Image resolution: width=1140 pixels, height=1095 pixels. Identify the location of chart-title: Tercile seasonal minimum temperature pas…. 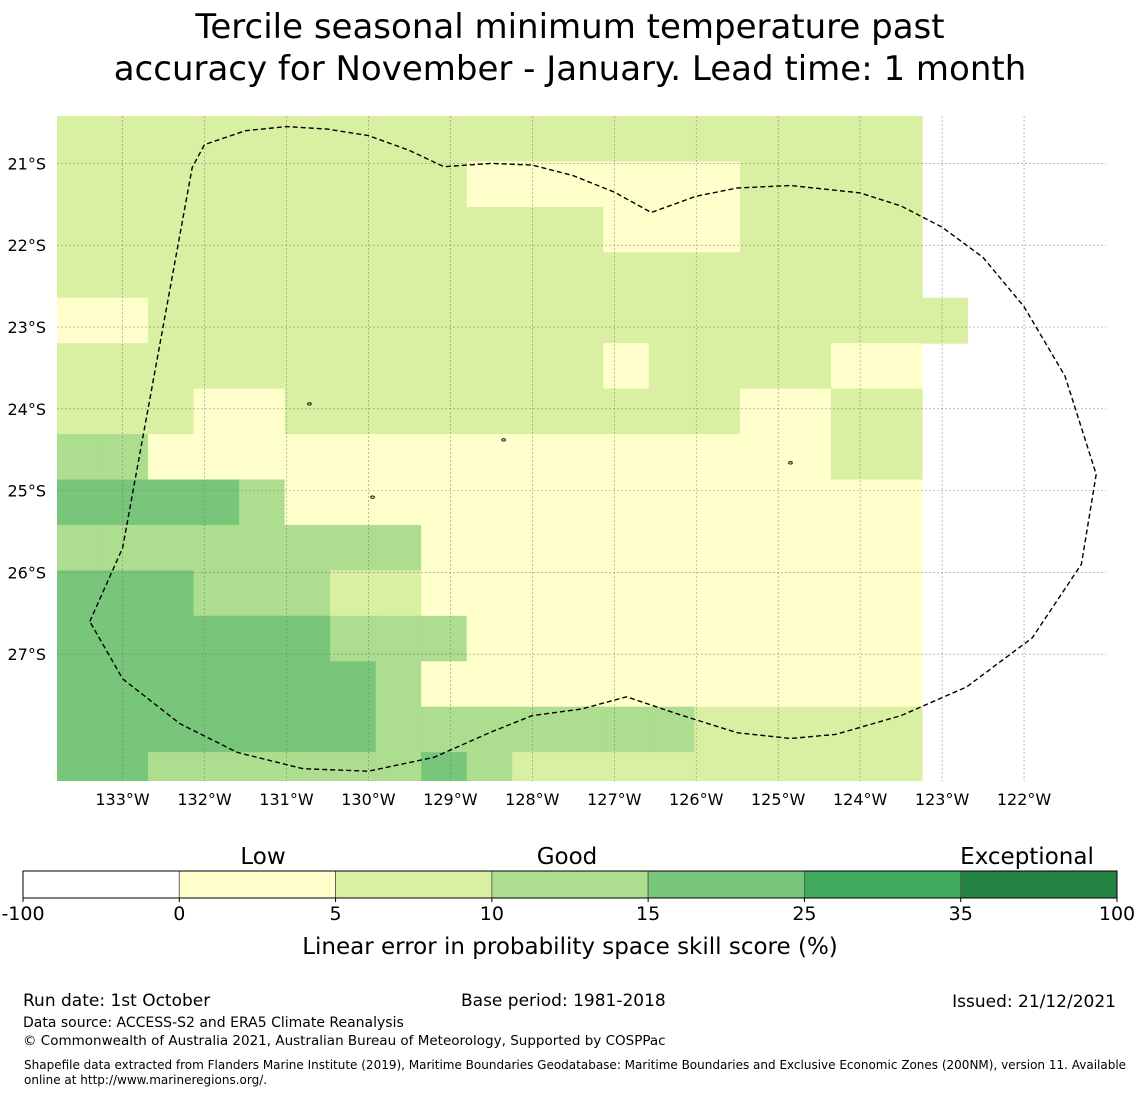
(570, 48).